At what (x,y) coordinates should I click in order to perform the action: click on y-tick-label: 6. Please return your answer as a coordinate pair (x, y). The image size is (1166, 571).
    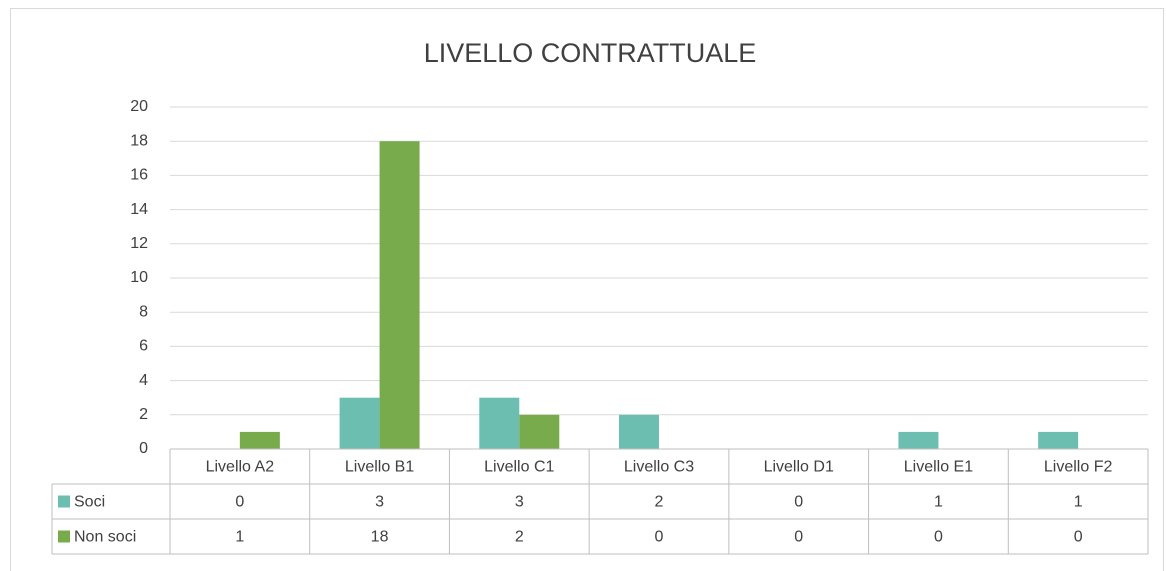
    Looking at the image, I should click on (143, 346).